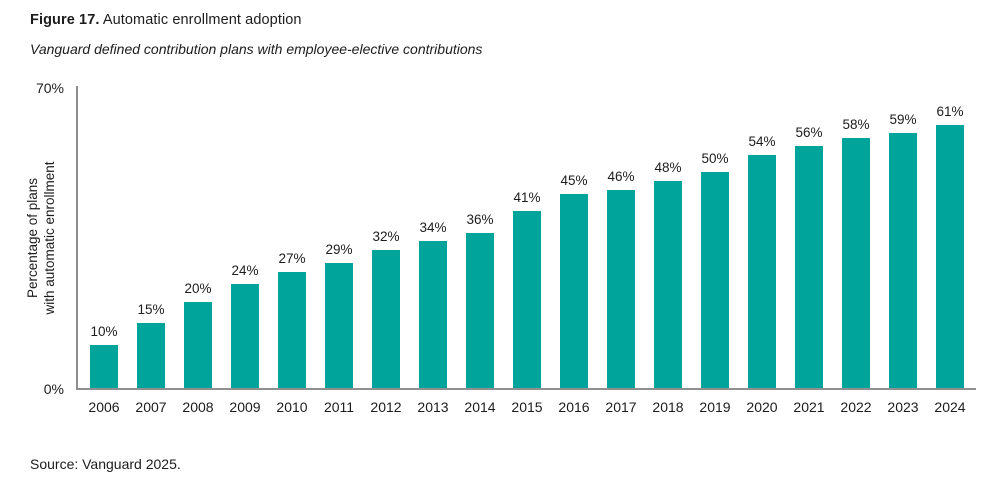 The image size is (989, 491). What do you see at coordinates (32, 238) in the screenshot?
I see `y-axis-label-line1: Percentage of plans` at bounding box center [32, 238].